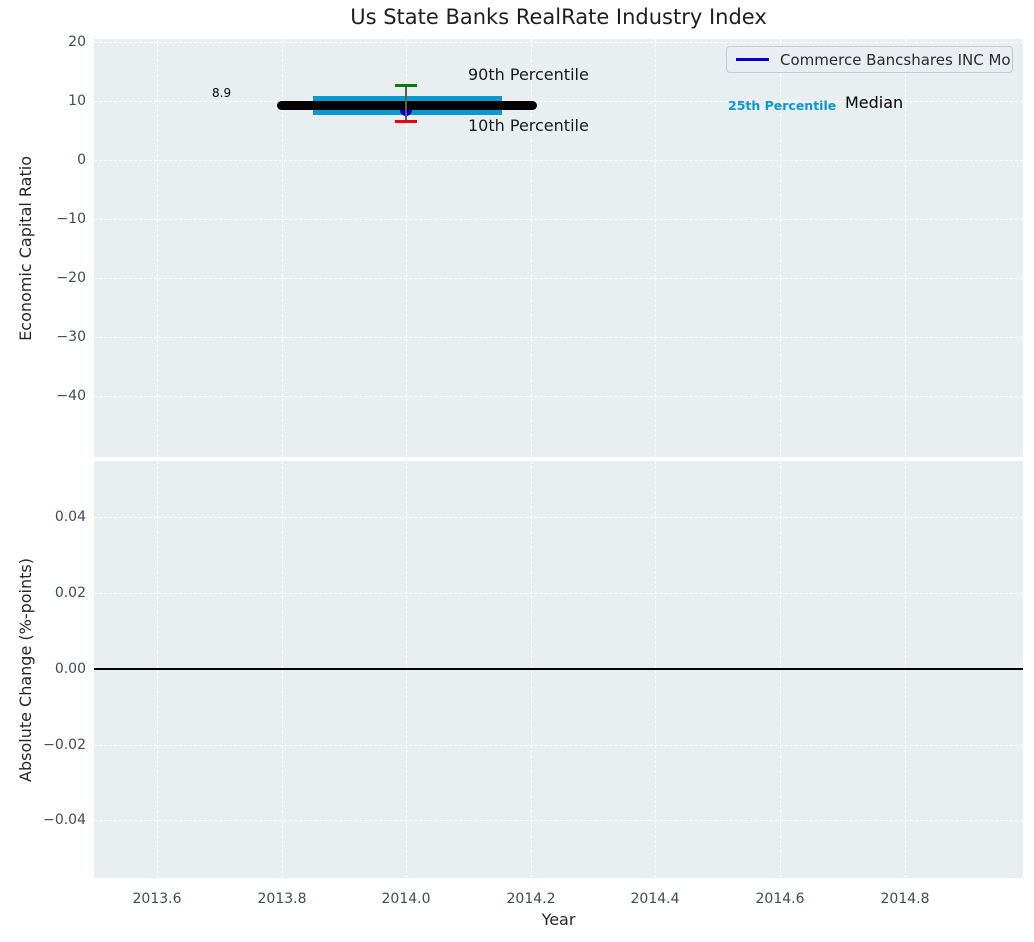  I want to click on x-tick: 2013.8, so click(282, 899).